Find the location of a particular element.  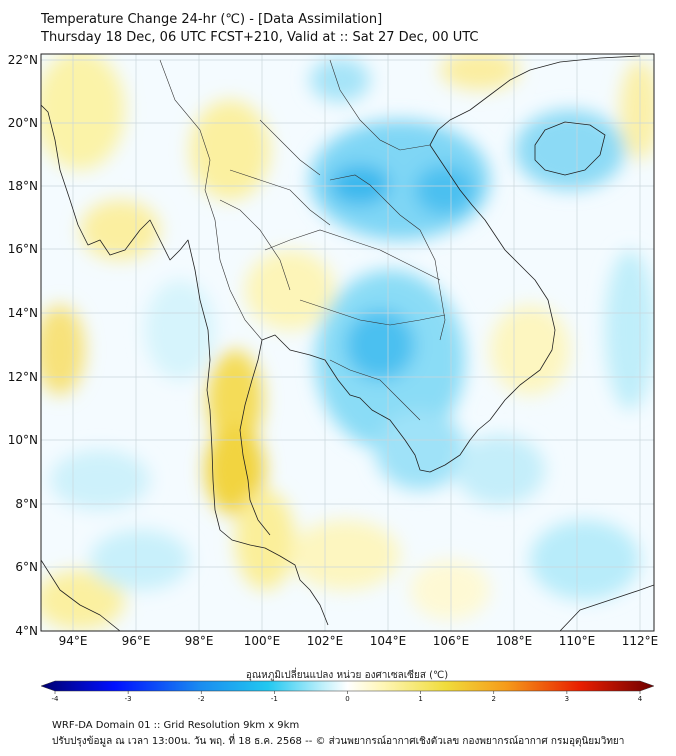

colorbar-tick-label: -1 is located at coordinates (274, 699).